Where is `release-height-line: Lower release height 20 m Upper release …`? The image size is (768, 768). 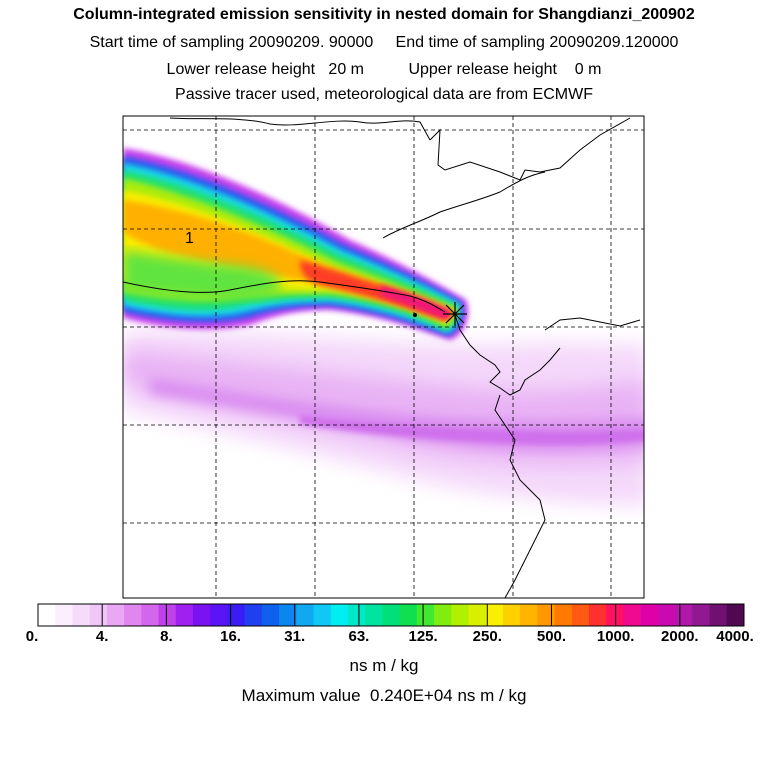
release-height-line: Lower release height 20 m Upper release … is located at coordinates (384, 69).